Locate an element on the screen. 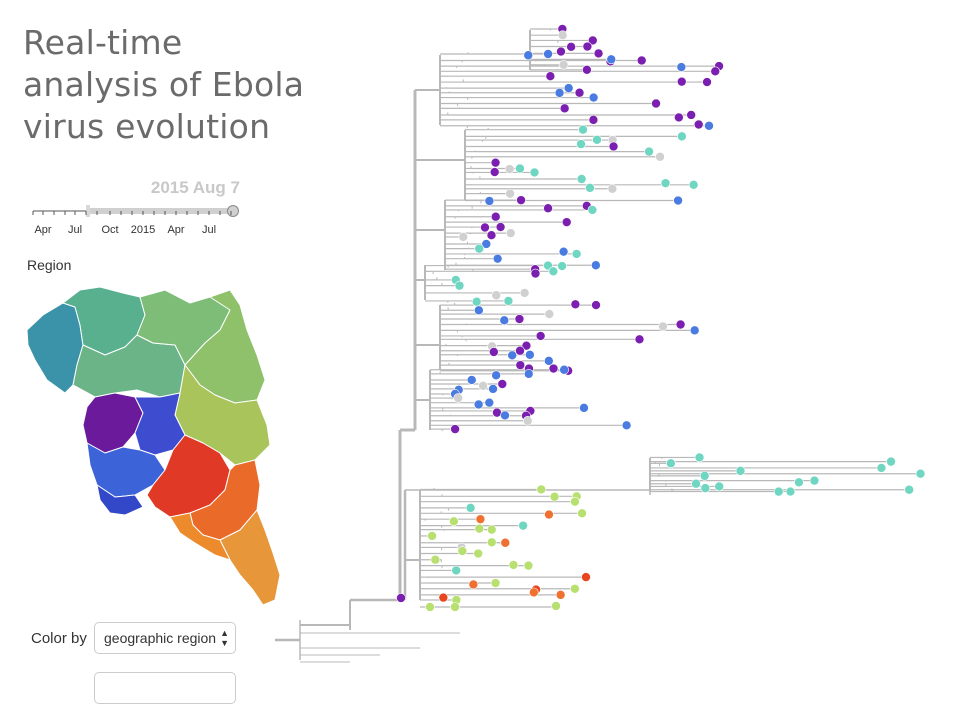 The image size is (975, 704). timeline-start-handle is located at coordinates (88, 211).